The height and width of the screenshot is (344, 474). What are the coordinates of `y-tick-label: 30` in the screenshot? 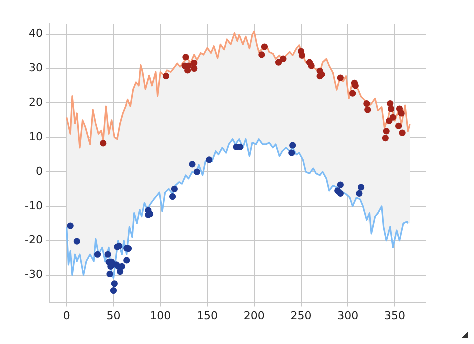 It's located at (35, 68).